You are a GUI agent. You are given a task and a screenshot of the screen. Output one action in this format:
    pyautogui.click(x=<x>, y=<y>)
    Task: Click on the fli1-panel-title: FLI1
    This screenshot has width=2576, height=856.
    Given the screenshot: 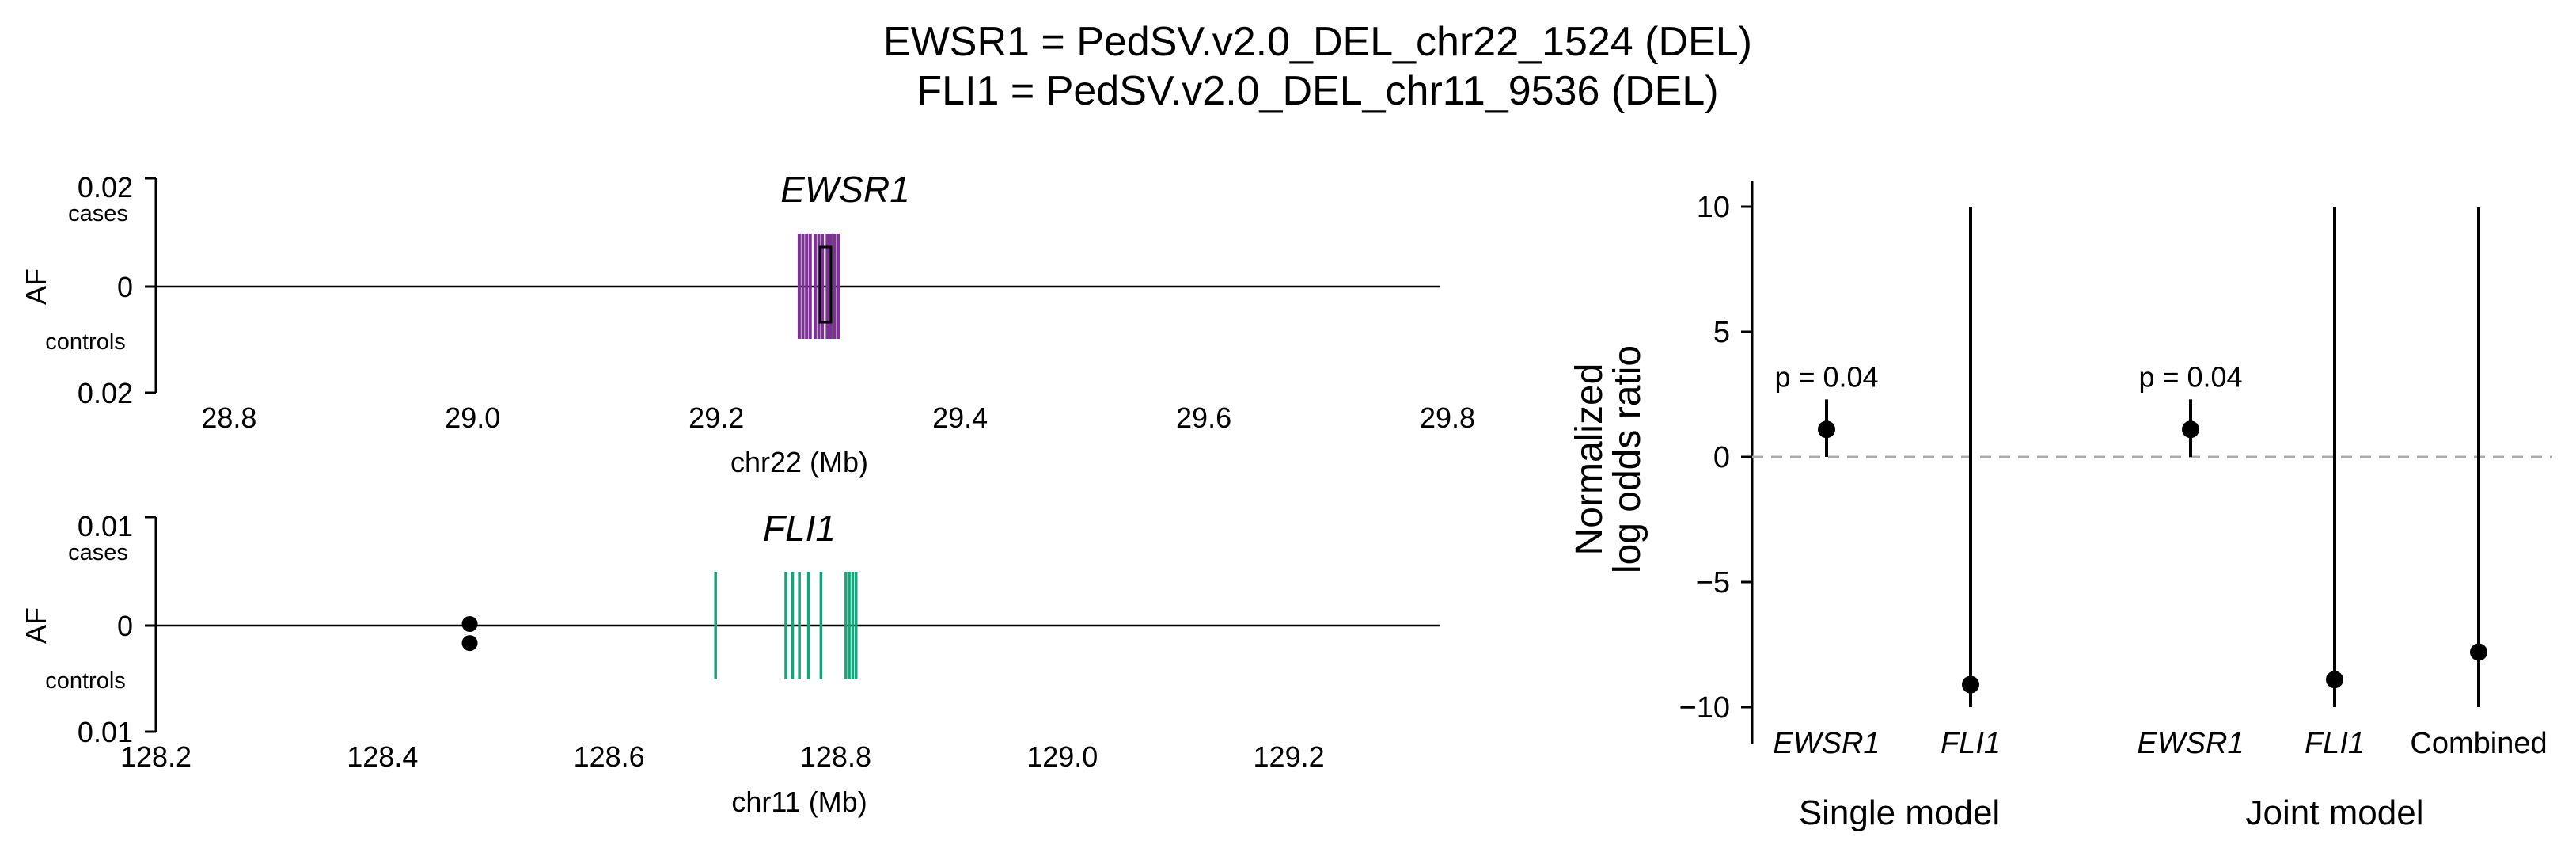 What is the action you would take?
    pyautogui.click(x=799, y=528)
    